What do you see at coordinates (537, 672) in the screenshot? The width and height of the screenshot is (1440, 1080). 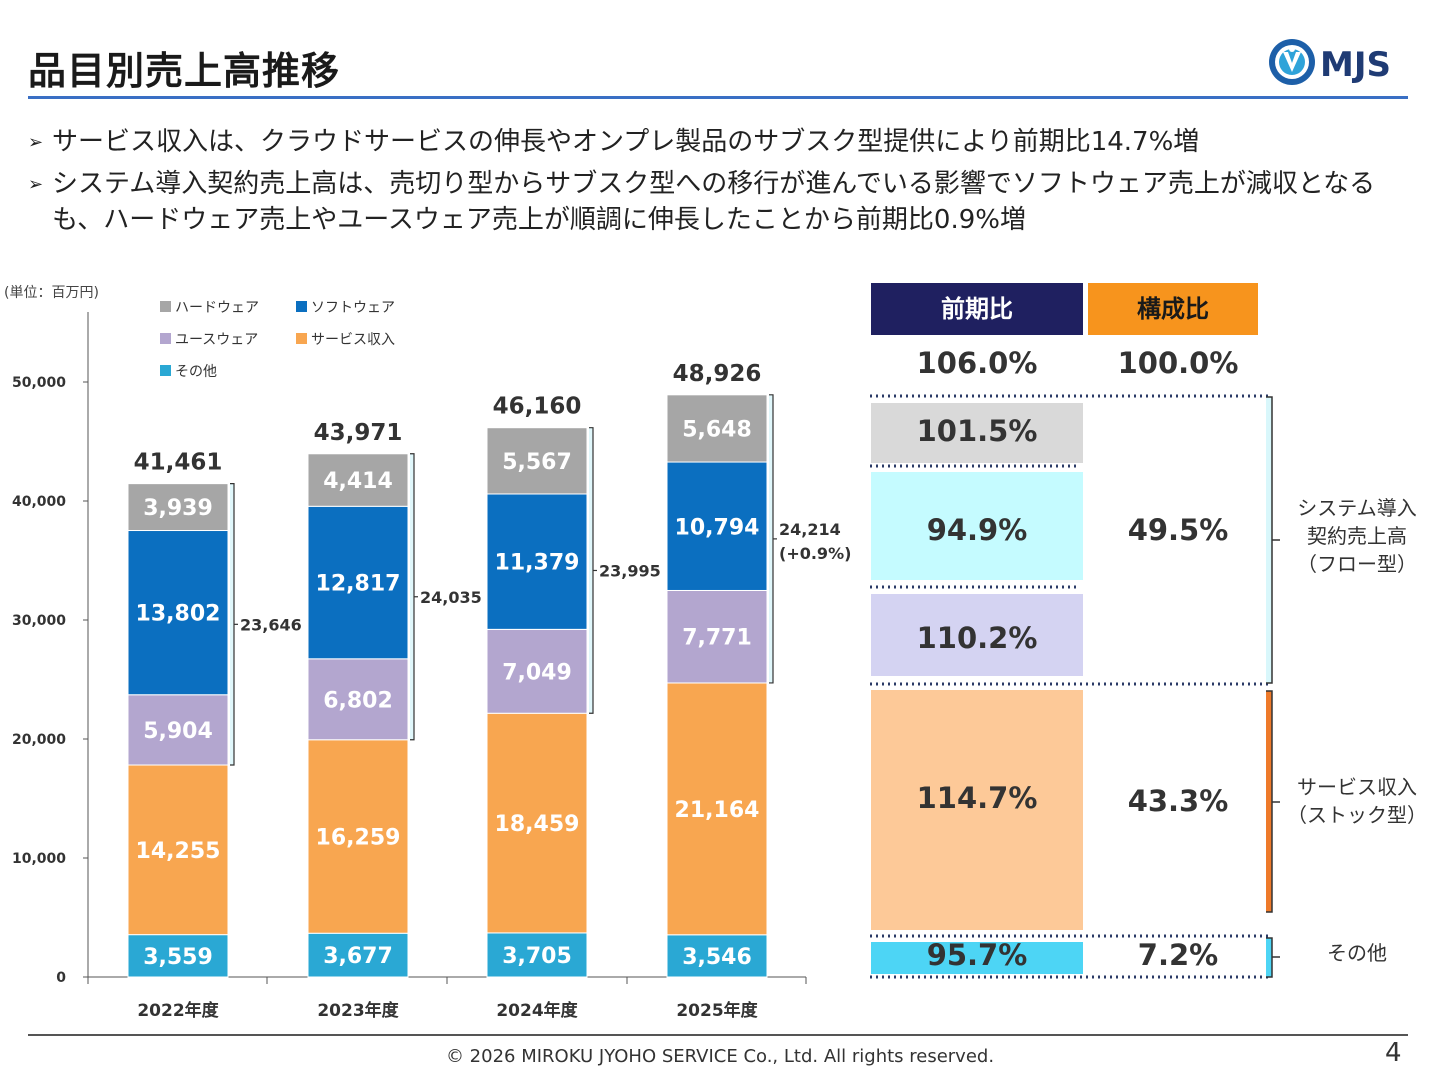 I see `data-label: 7,049` at bounding box center [537, 672].